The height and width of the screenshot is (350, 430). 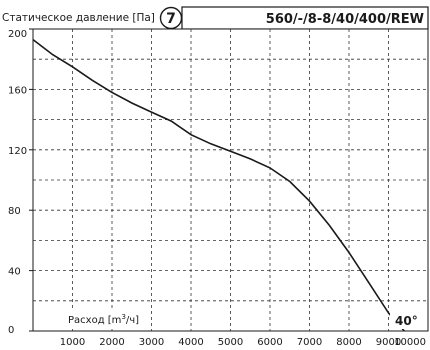 I want to click on x-axis-label-bg, so click(x=105, y=319).